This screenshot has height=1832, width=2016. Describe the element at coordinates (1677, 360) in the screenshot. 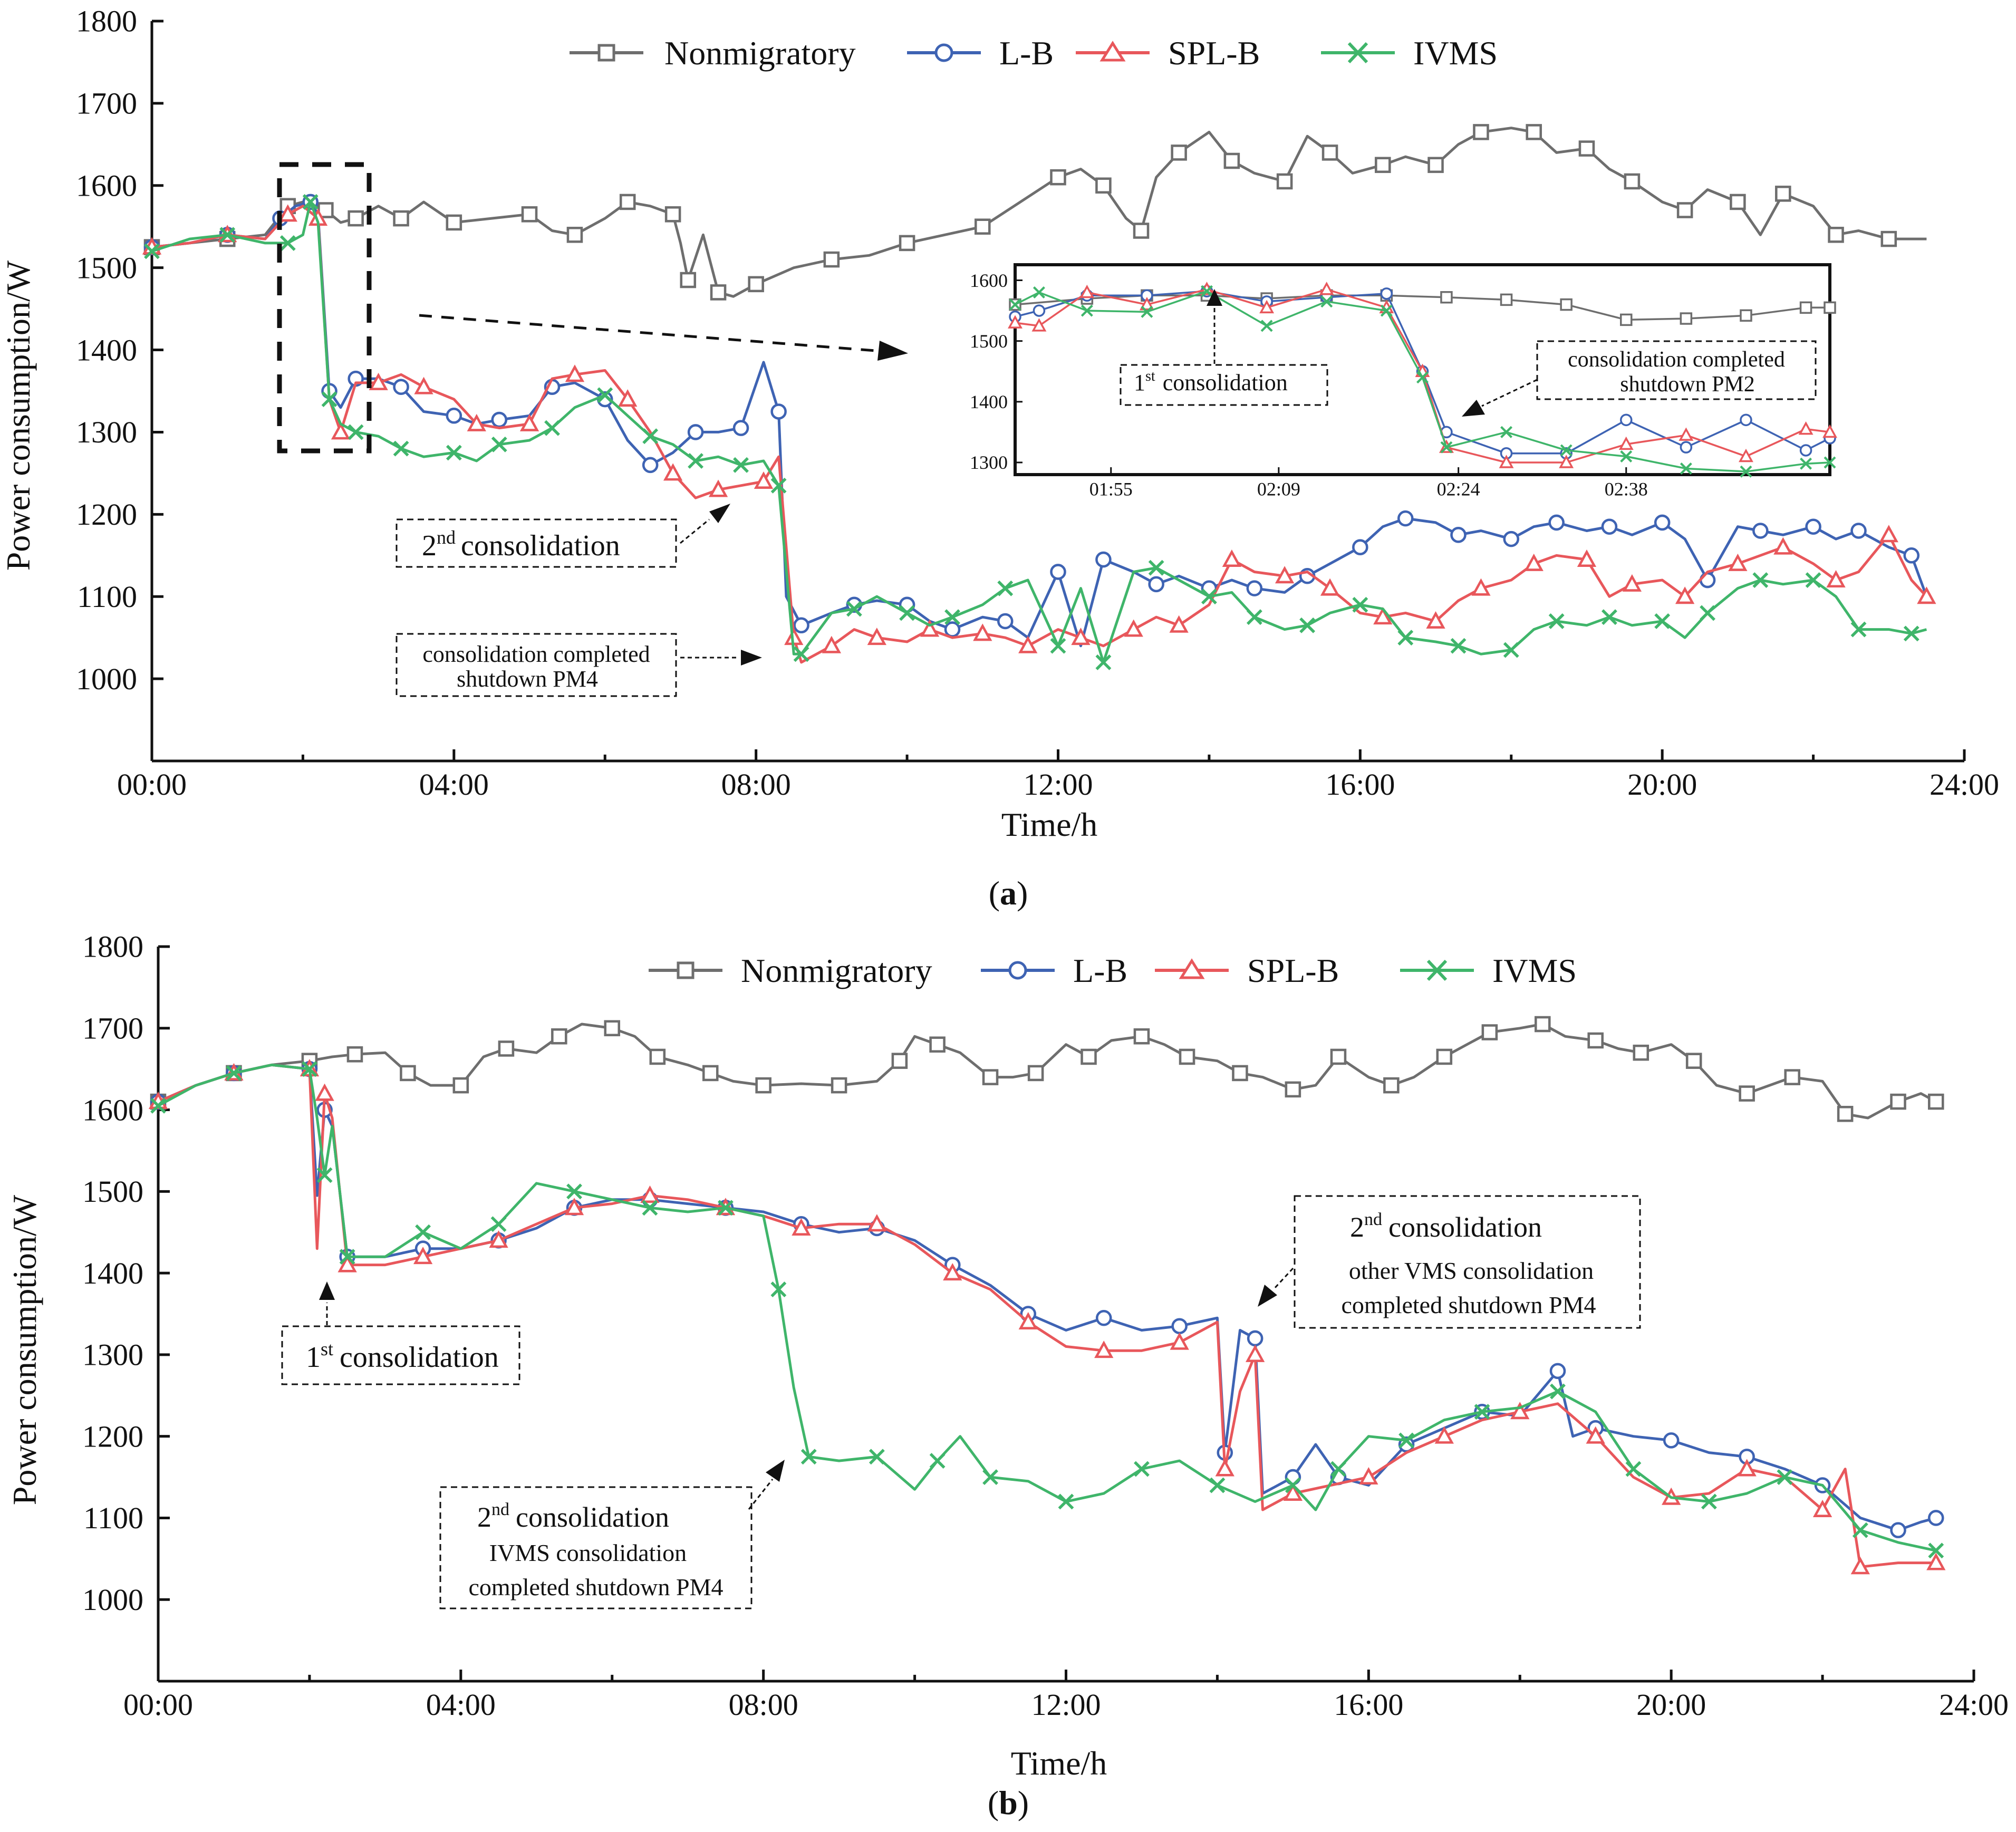

I see `inset-completed-line1: consolidation completed` at that location.